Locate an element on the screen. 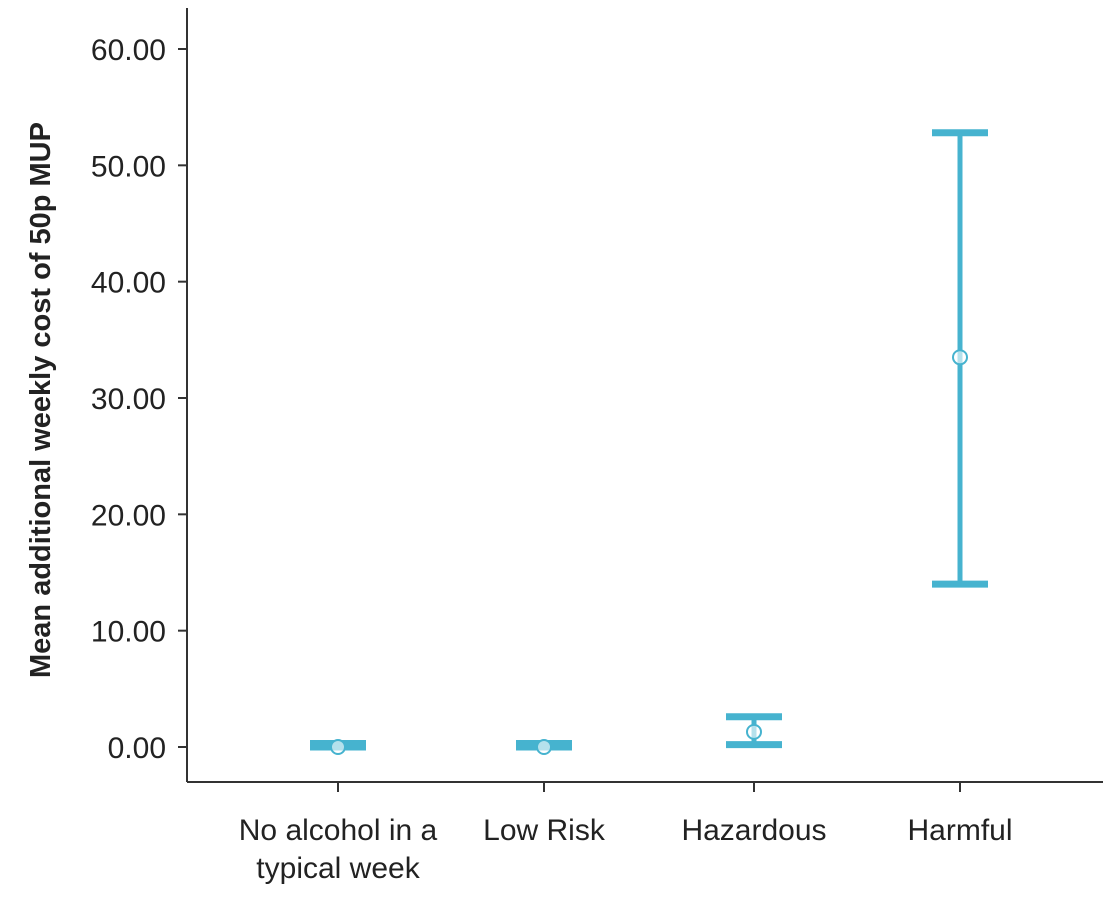 The image size is (1105, 897). x-category-label: Hazardous is located at coordinates (753, 830).